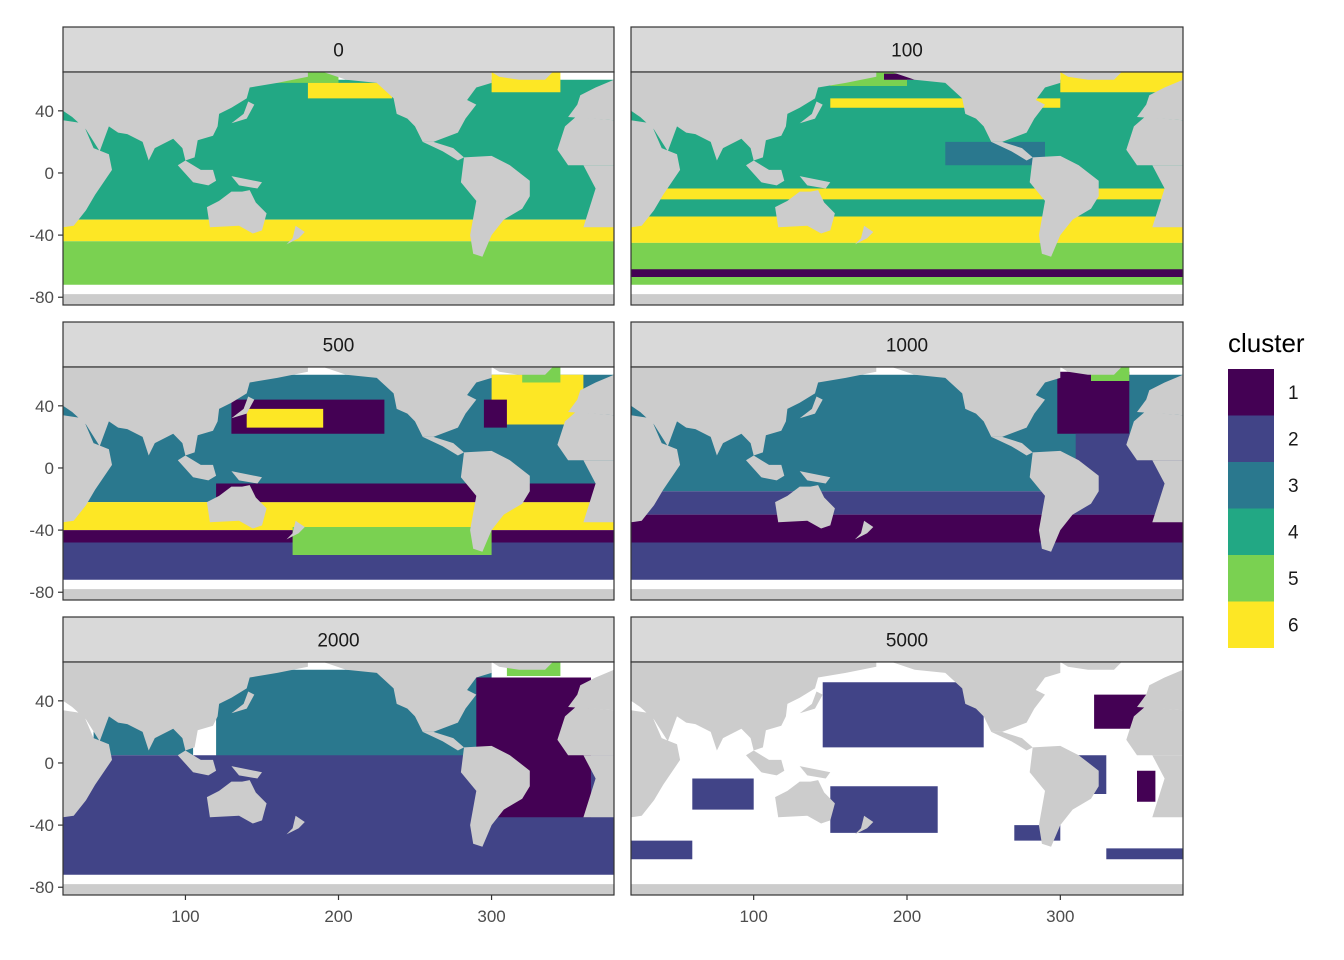 The image size is (1344, 960). I want to click on legend-label-3: 3, so click(1293, 486).